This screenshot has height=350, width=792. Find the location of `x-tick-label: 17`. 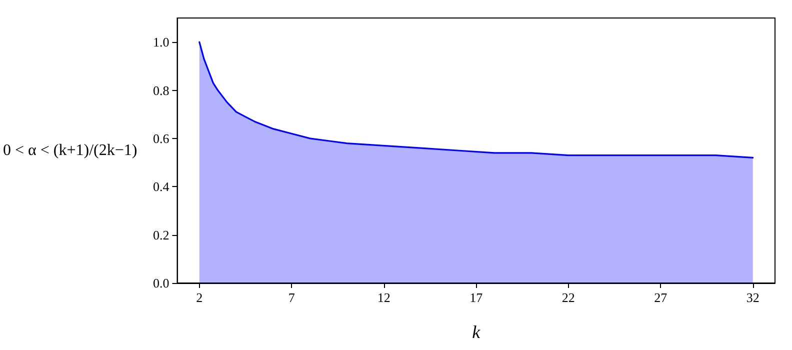

x-tick-label: 17 is located at coordinates (477, 297).